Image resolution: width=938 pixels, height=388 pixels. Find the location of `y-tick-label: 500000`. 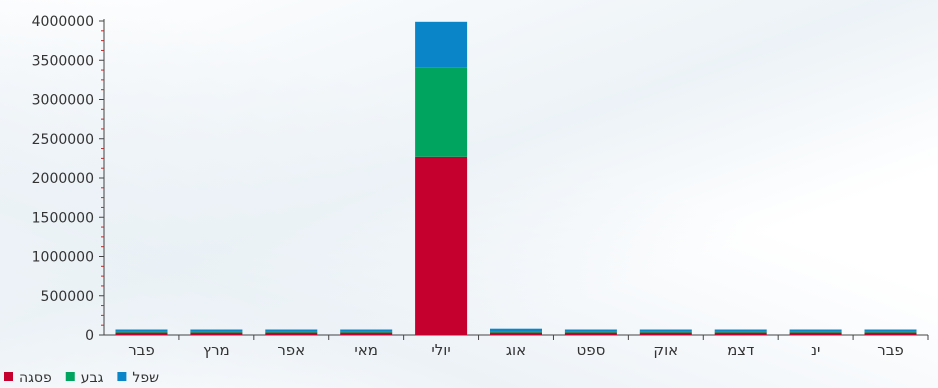

y-tick-label: 500000 is located at coordinates (67, 297).